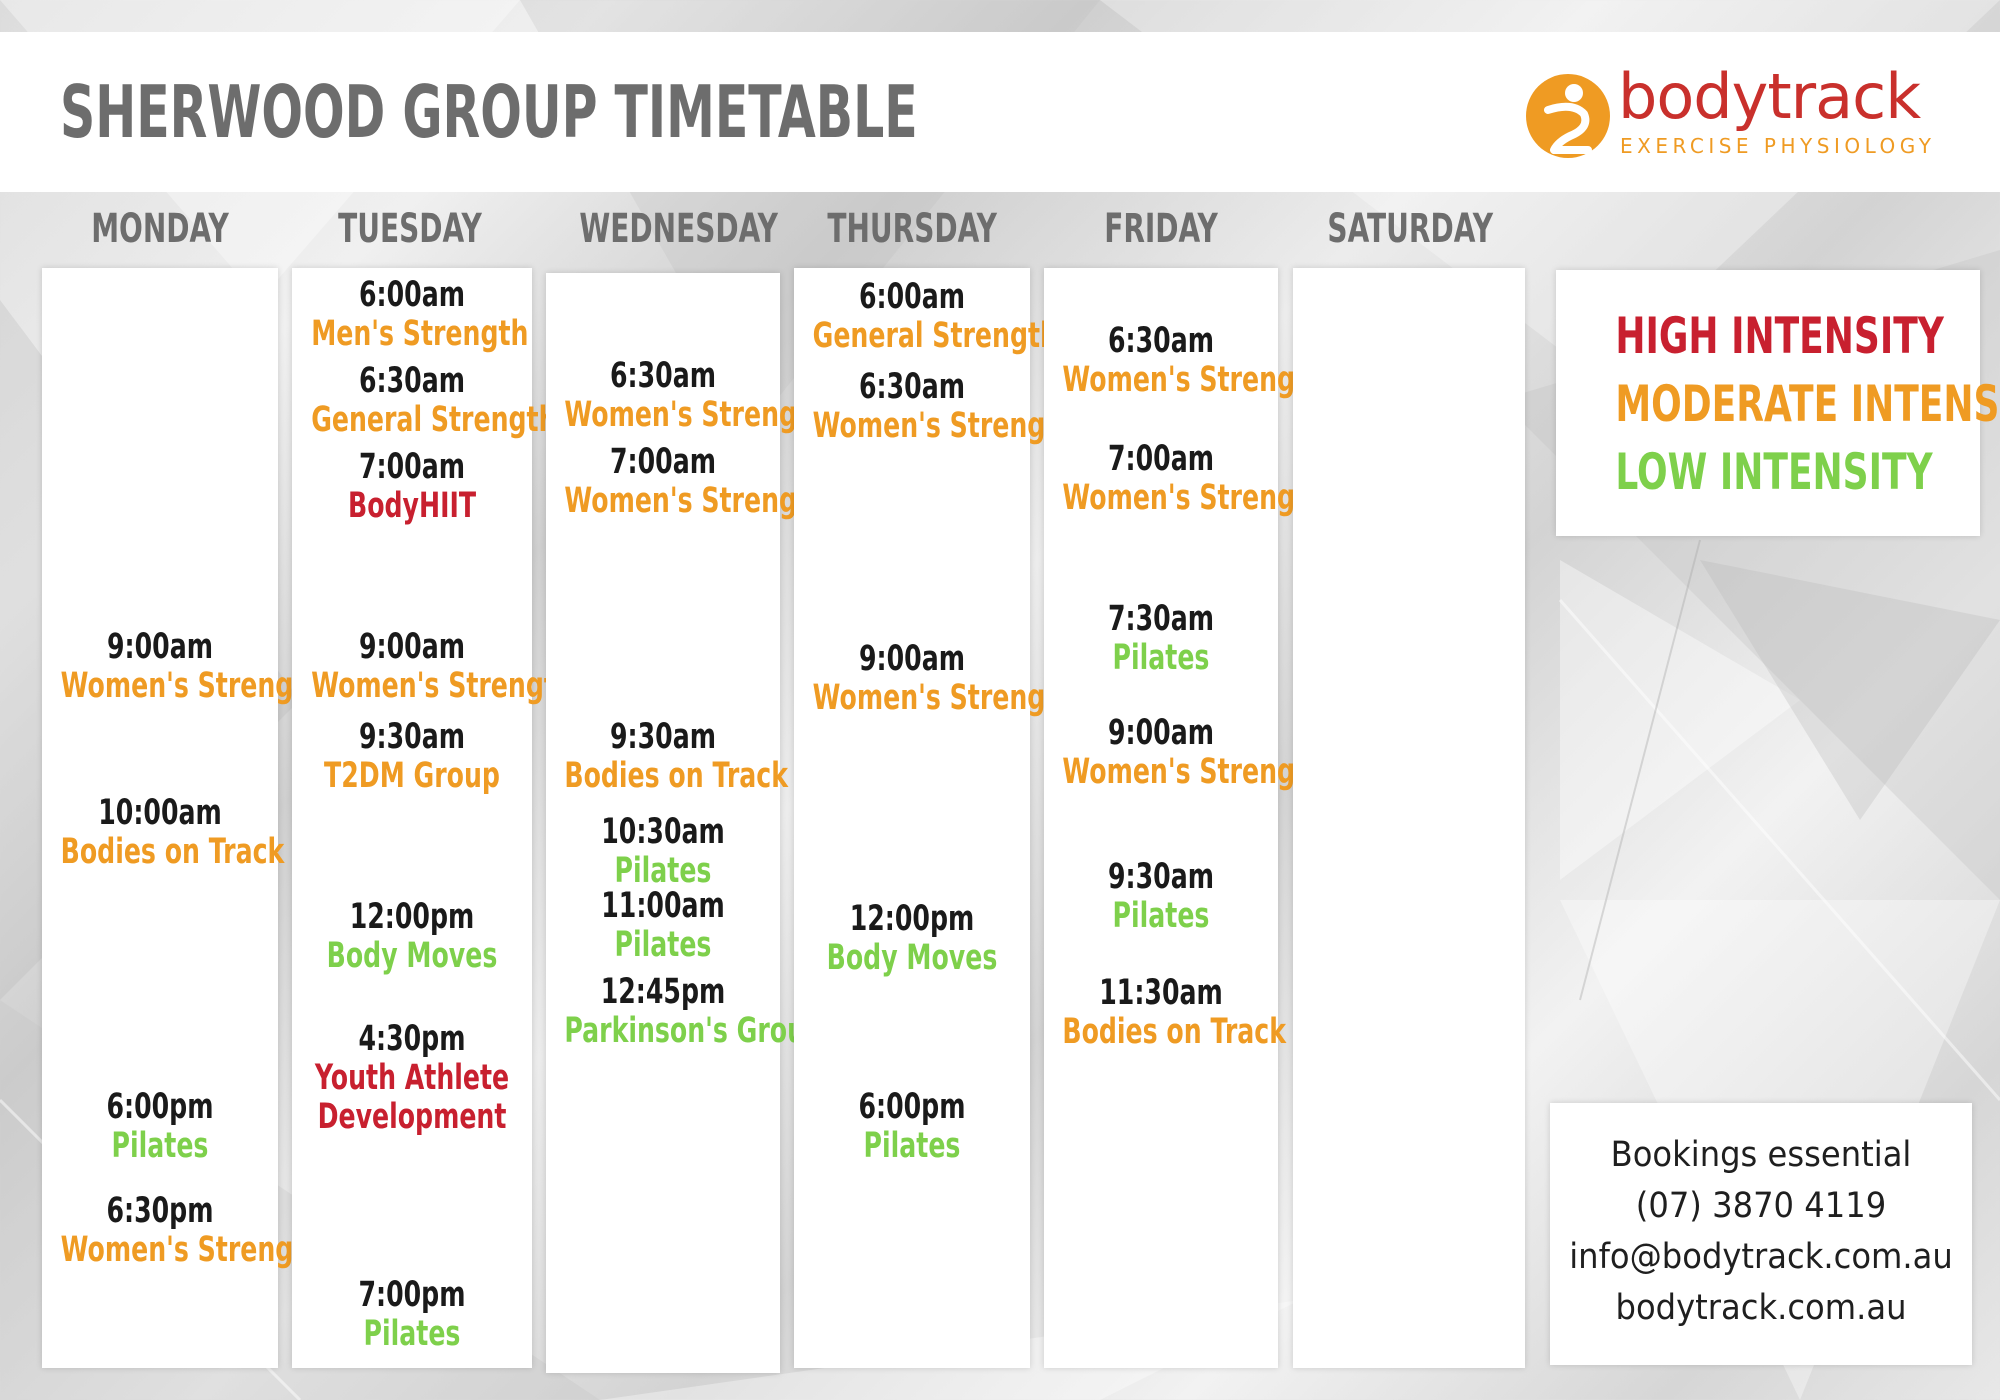 This screenshot has width=2000, height=1400. Describe the element at coordinates (1807, 404) in the screenshot. I see `legend-moderate-intensity: MODERATE INTENSITY` at that location.